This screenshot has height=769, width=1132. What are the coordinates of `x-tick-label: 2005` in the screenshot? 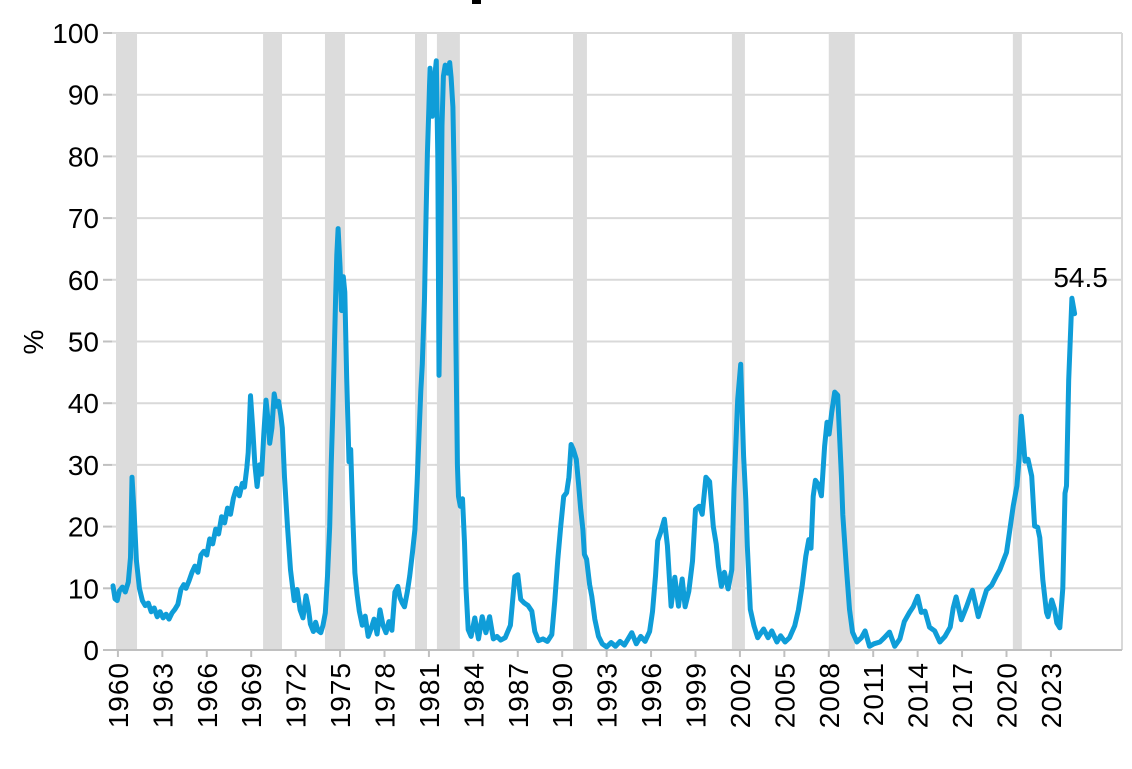 It's located at (784, 695).